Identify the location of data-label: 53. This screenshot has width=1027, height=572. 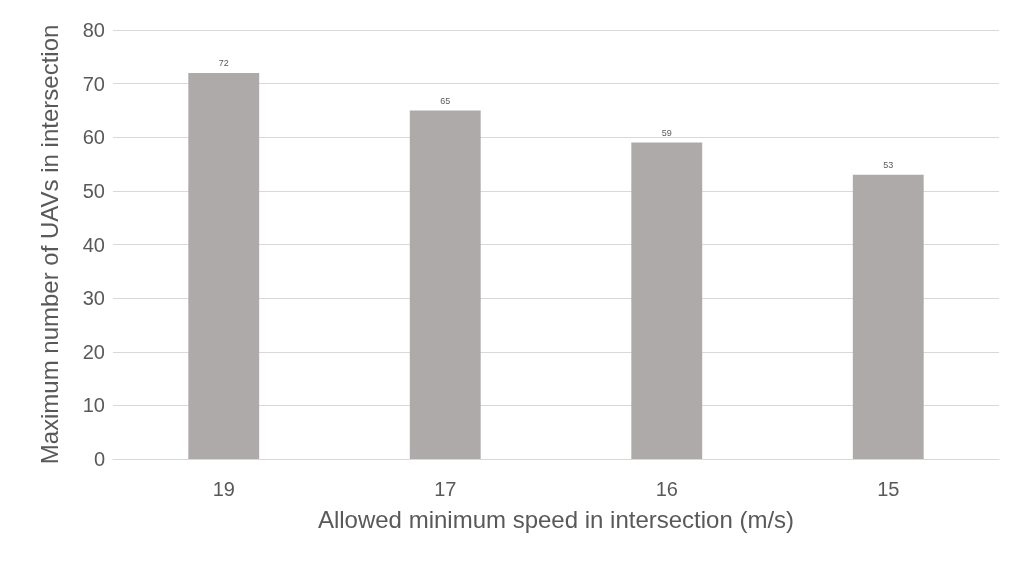
(888, 165).